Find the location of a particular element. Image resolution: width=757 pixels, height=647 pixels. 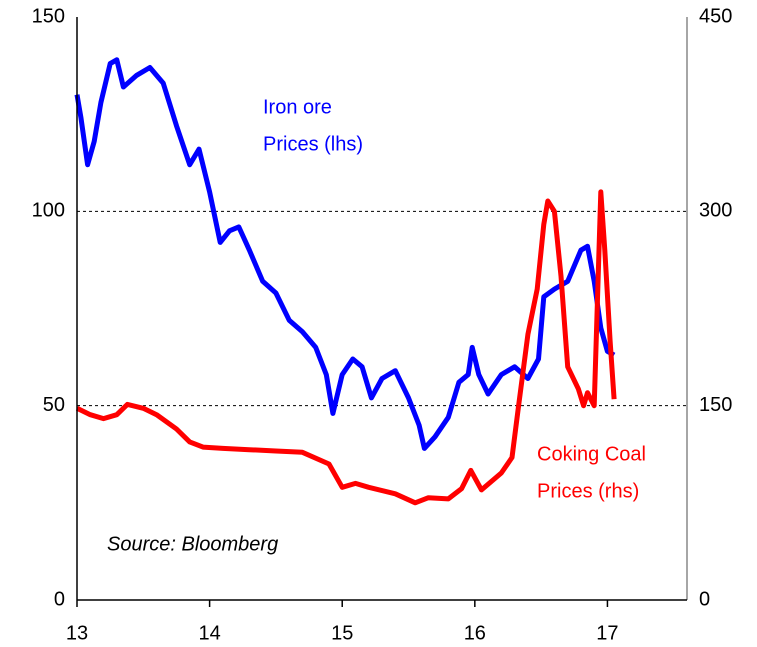

y-tick-label: 0 is located at coordinates (59, 599).